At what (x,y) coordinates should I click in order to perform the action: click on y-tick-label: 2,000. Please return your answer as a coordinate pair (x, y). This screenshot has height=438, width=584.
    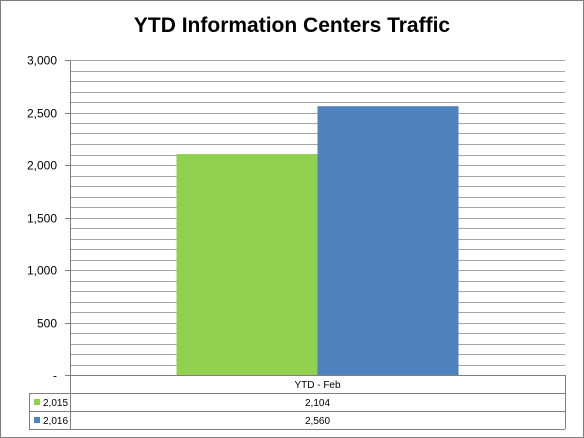
    Looking at the image, I should click on (42, 166).